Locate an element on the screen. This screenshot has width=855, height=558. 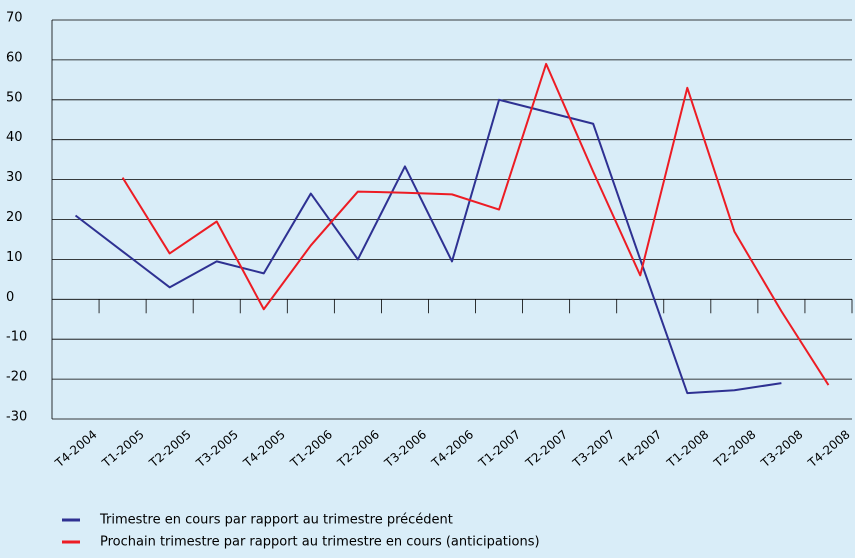
y-tick-label: -20 is located at coordinates (16, 377).